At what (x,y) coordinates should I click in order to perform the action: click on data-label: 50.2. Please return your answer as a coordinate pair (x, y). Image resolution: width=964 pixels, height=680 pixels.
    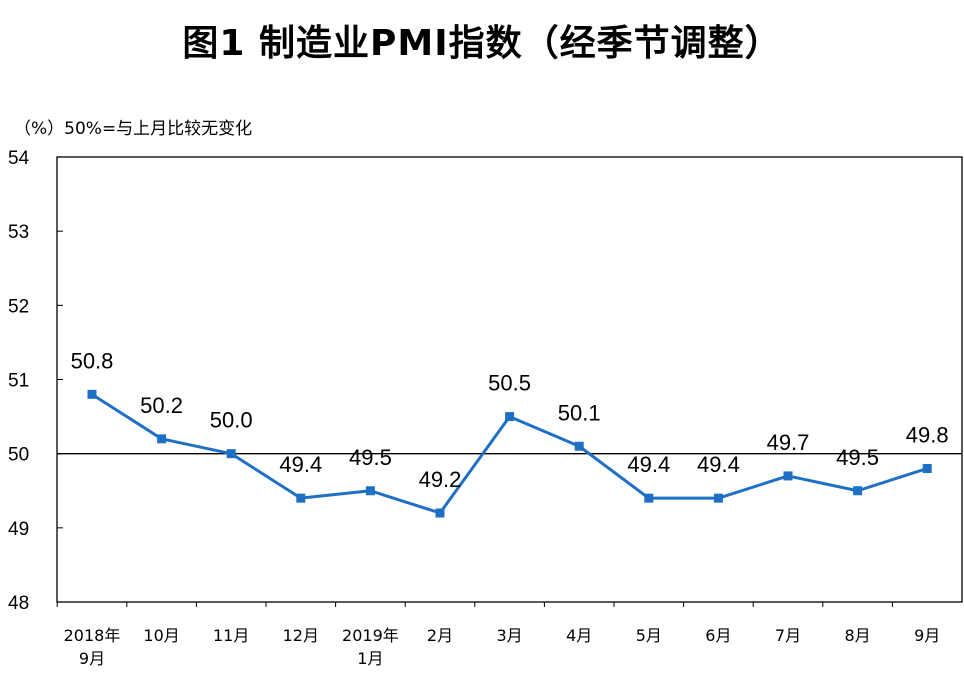
    Looking at the image, I should click on (161, 405).